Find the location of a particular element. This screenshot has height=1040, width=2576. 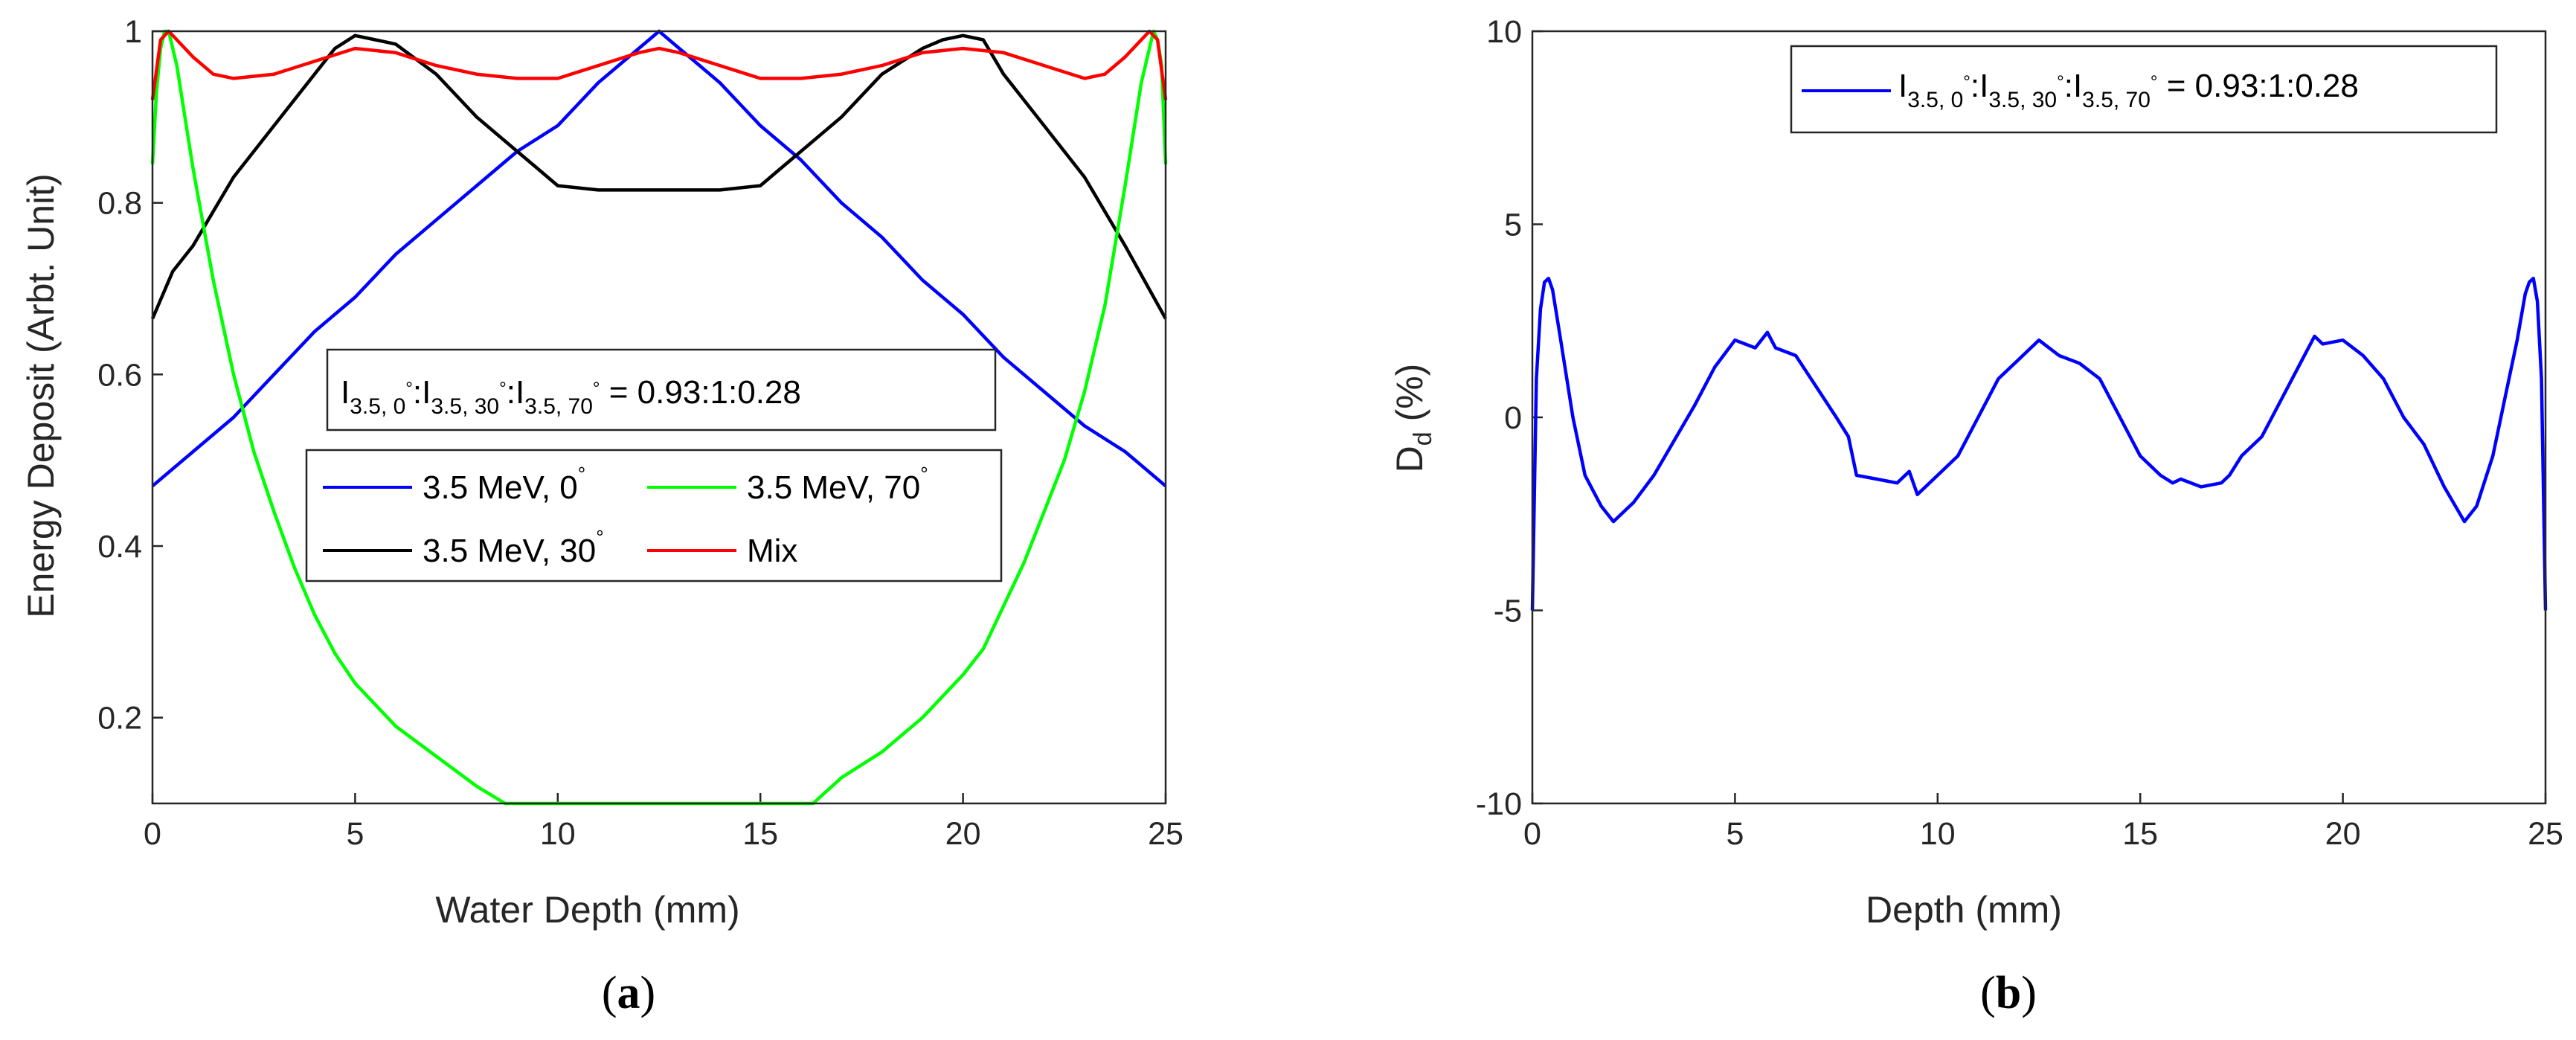

y-tick-label: 0.4 is located at coordinates (119, 547).